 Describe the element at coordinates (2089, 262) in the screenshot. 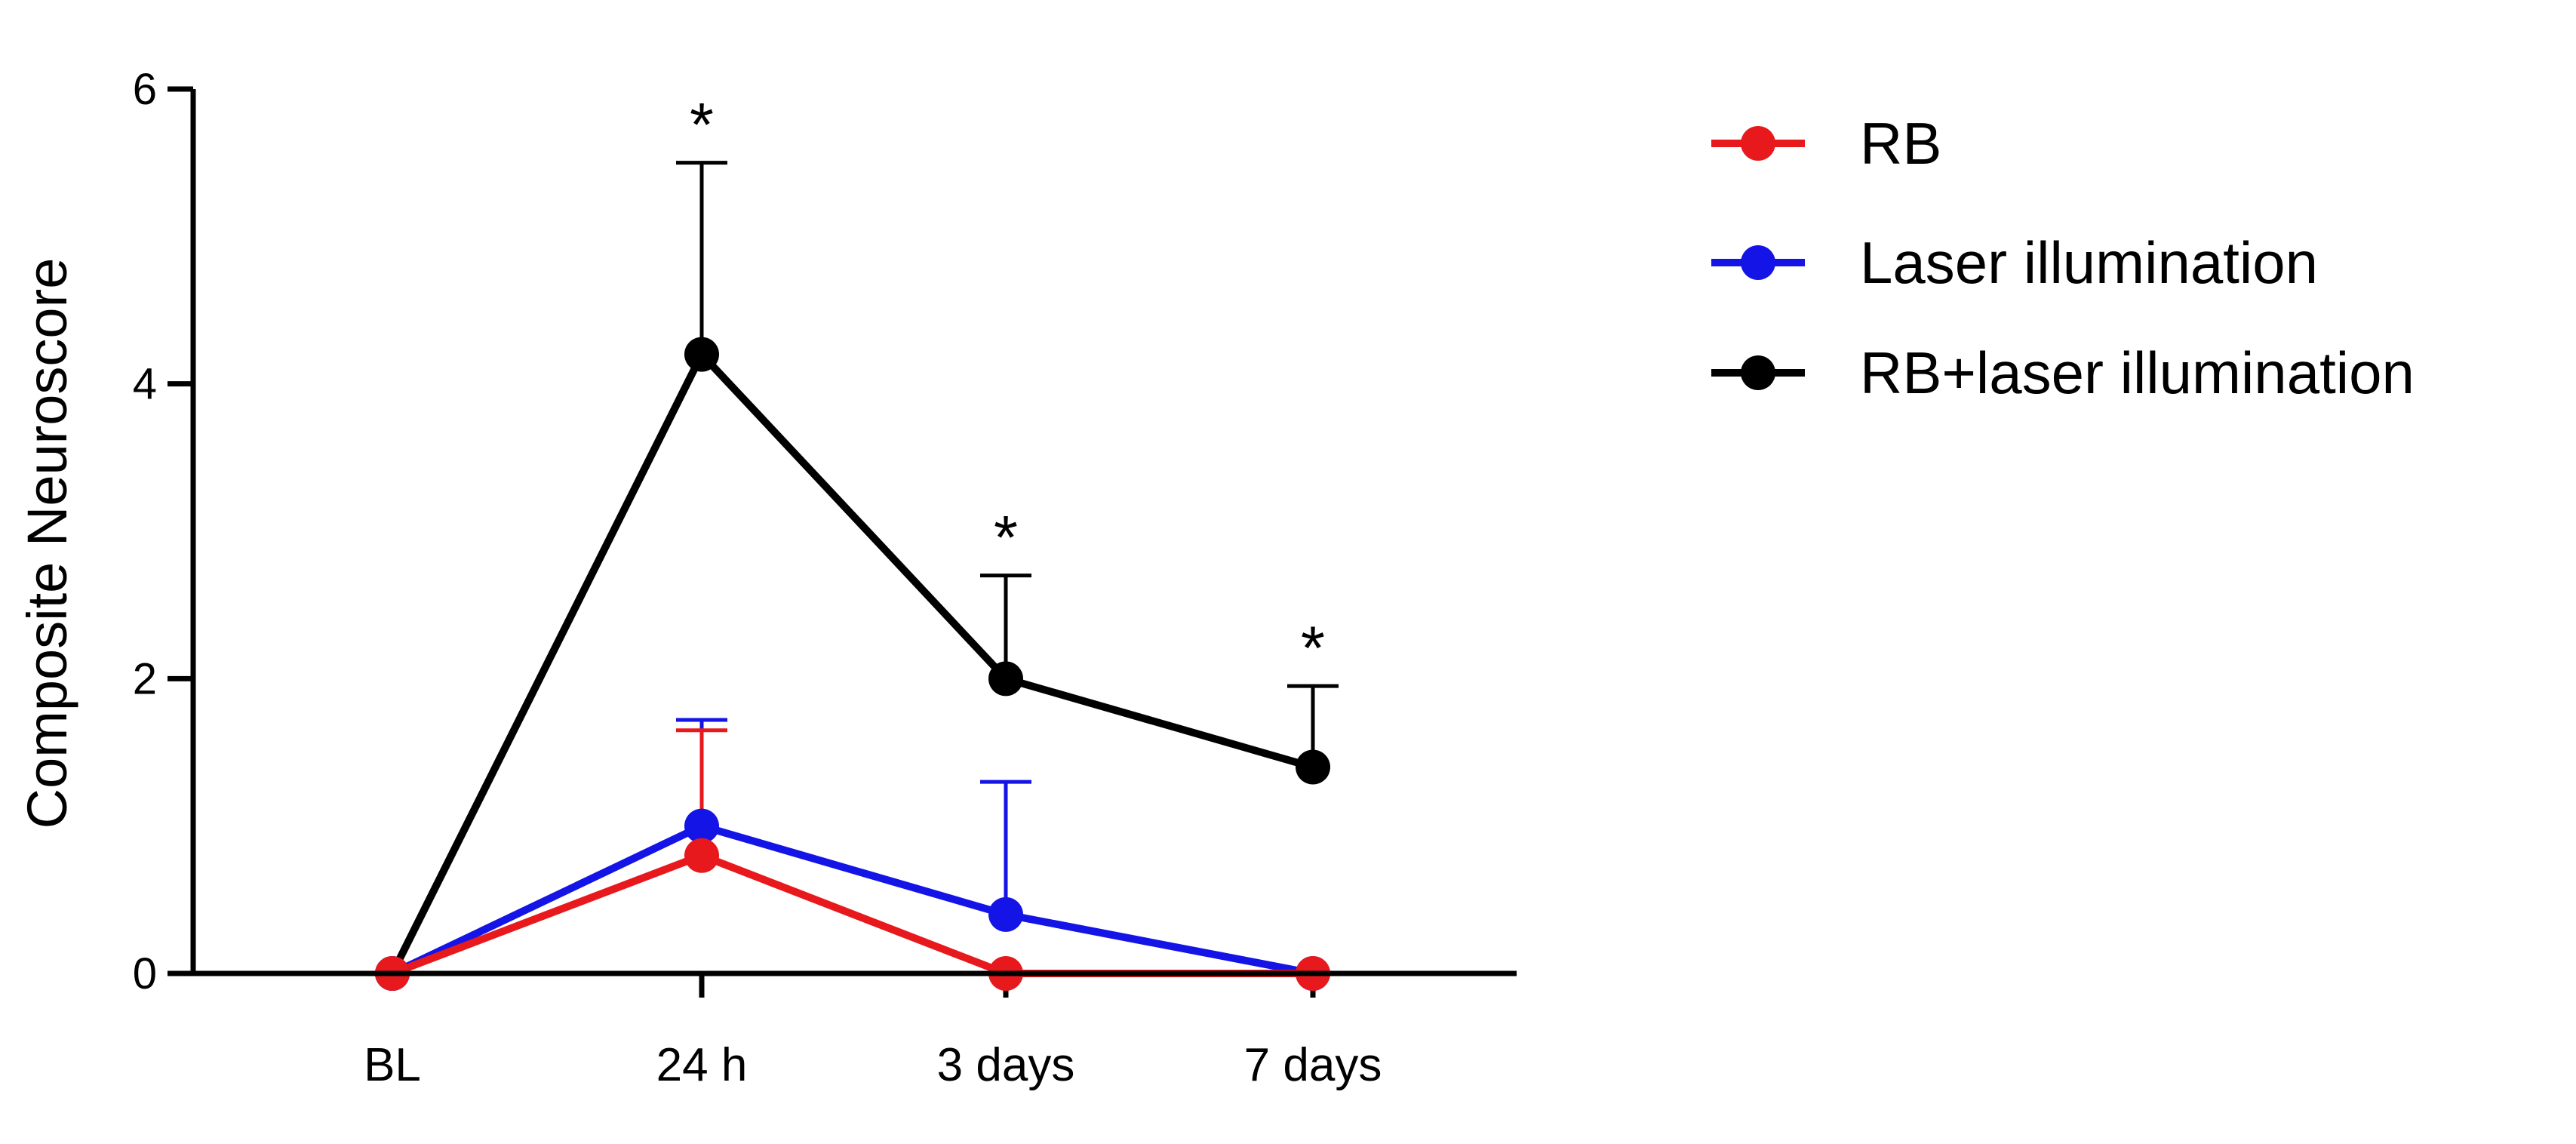

I see `legend-label: Laser illumination` at that location.